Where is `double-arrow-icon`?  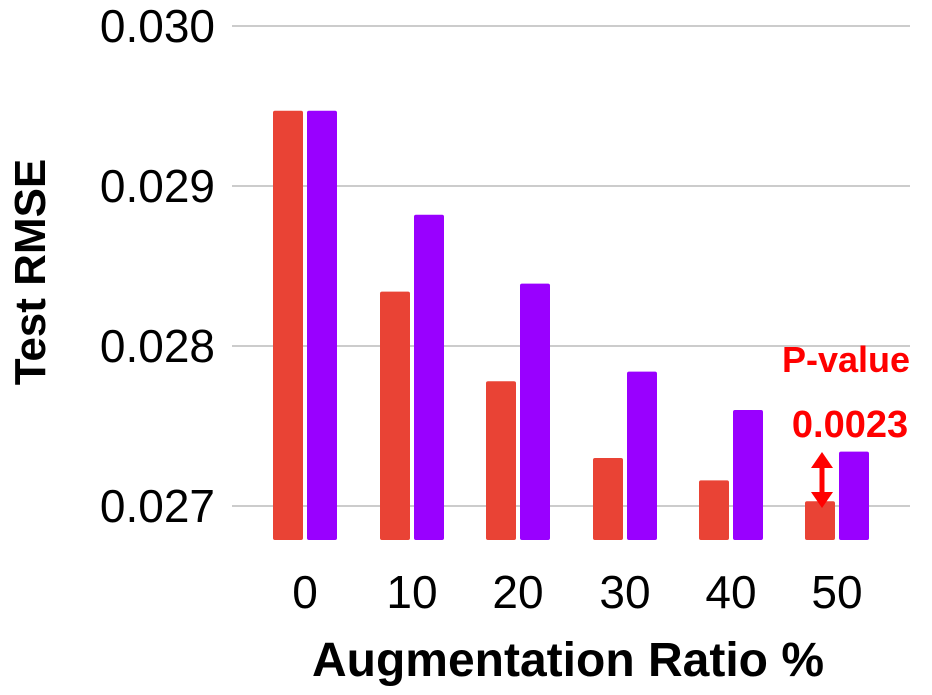
double-arrow-icon is located at coordinates (822, 480).